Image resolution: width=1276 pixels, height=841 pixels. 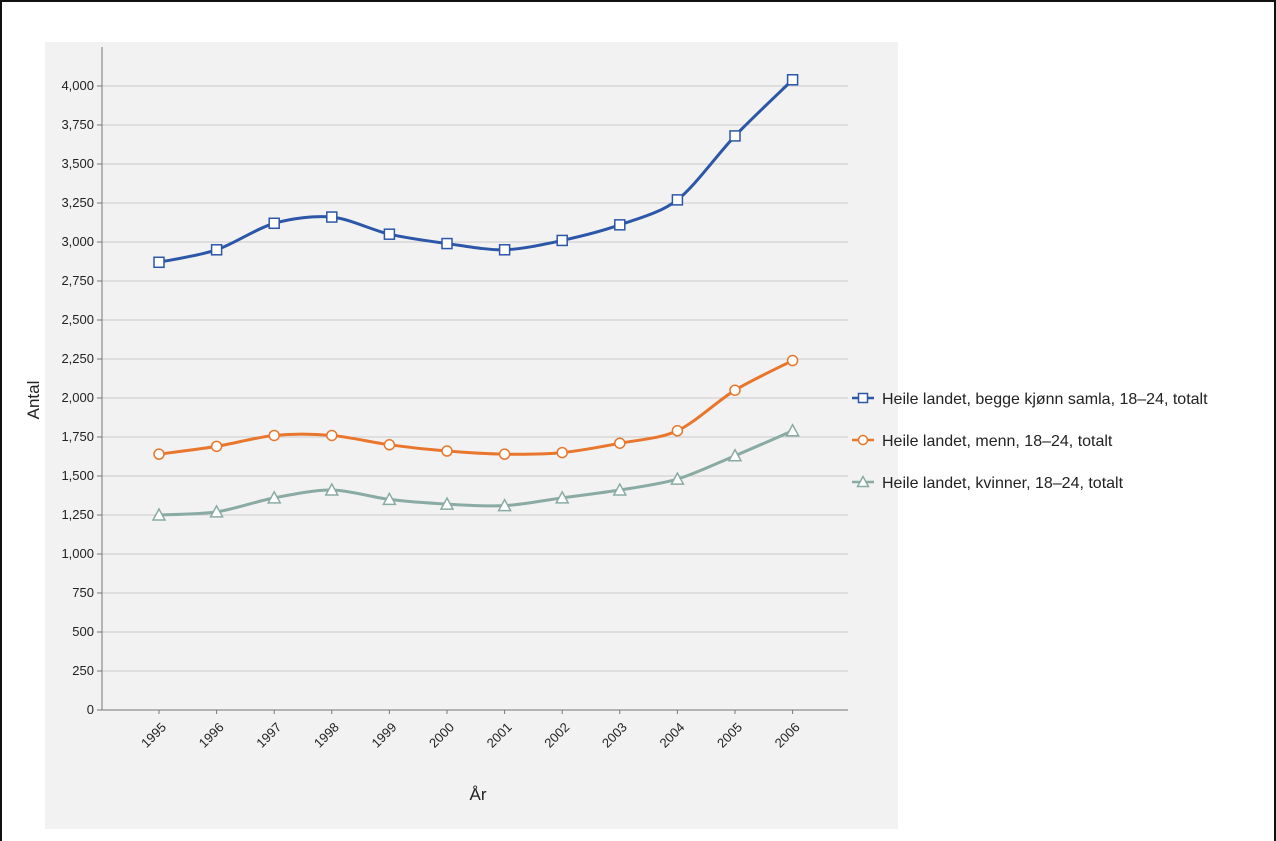 What do you see at coordinates (77, 202) in the screenshot?
I see `y-tick-label: 3,250` at bounding box center [77, 202].